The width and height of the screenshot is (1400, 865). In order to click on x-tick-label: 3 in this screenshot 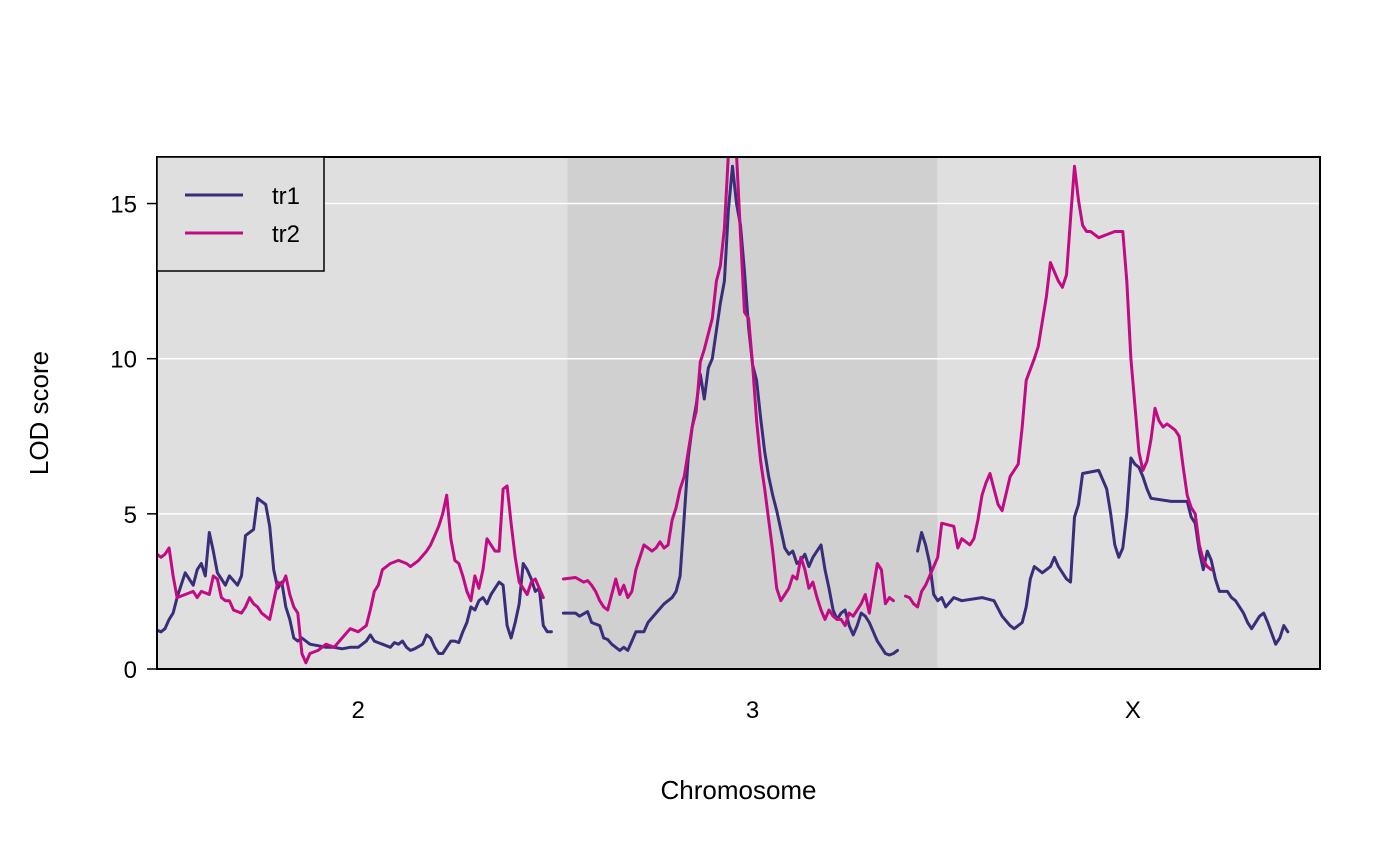, I will do `click(752, 710)`.